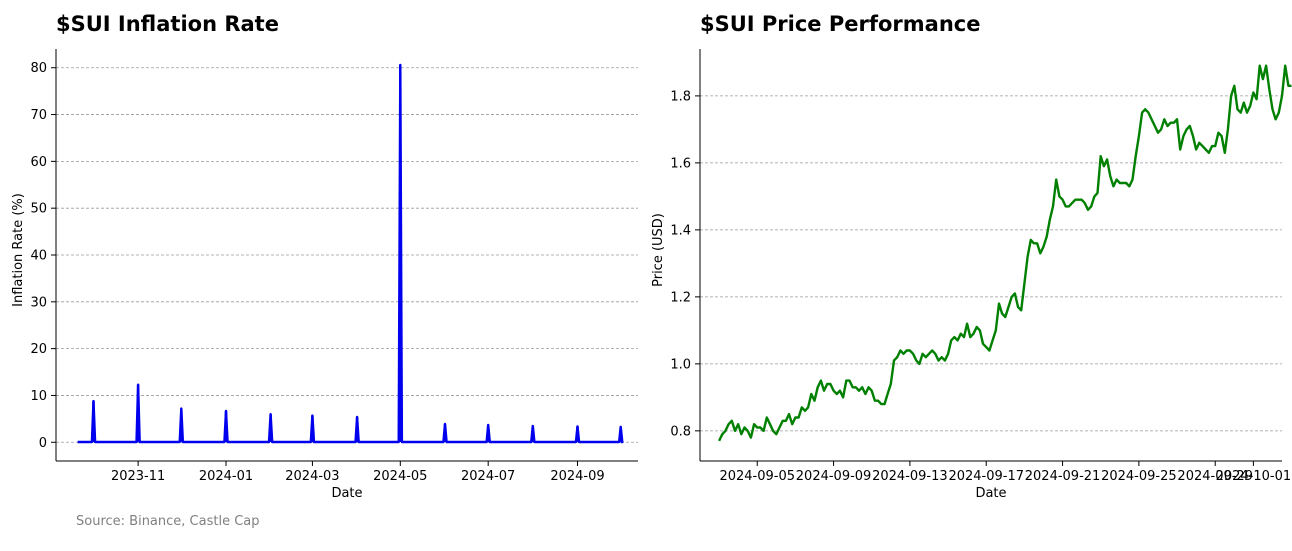 The width and height of the screenshot is (1292, 551). What do you see at coordinates (840, 24) in the screenshot?
I see `chart-title: $SUI Price Performance` at bounding box center [840, 24].